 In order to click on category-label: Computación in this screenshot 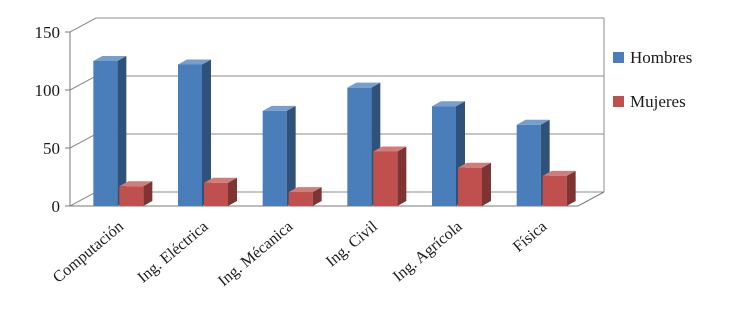, I will do `click(88, 252)`.